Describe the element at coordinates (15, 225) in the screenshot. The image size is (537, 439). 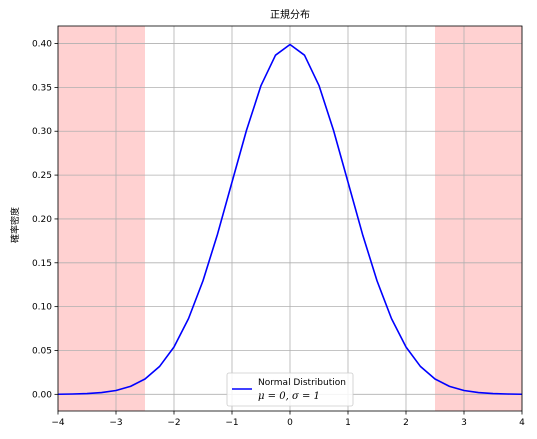
I see `y-axis-label: 確率密度` at that location.